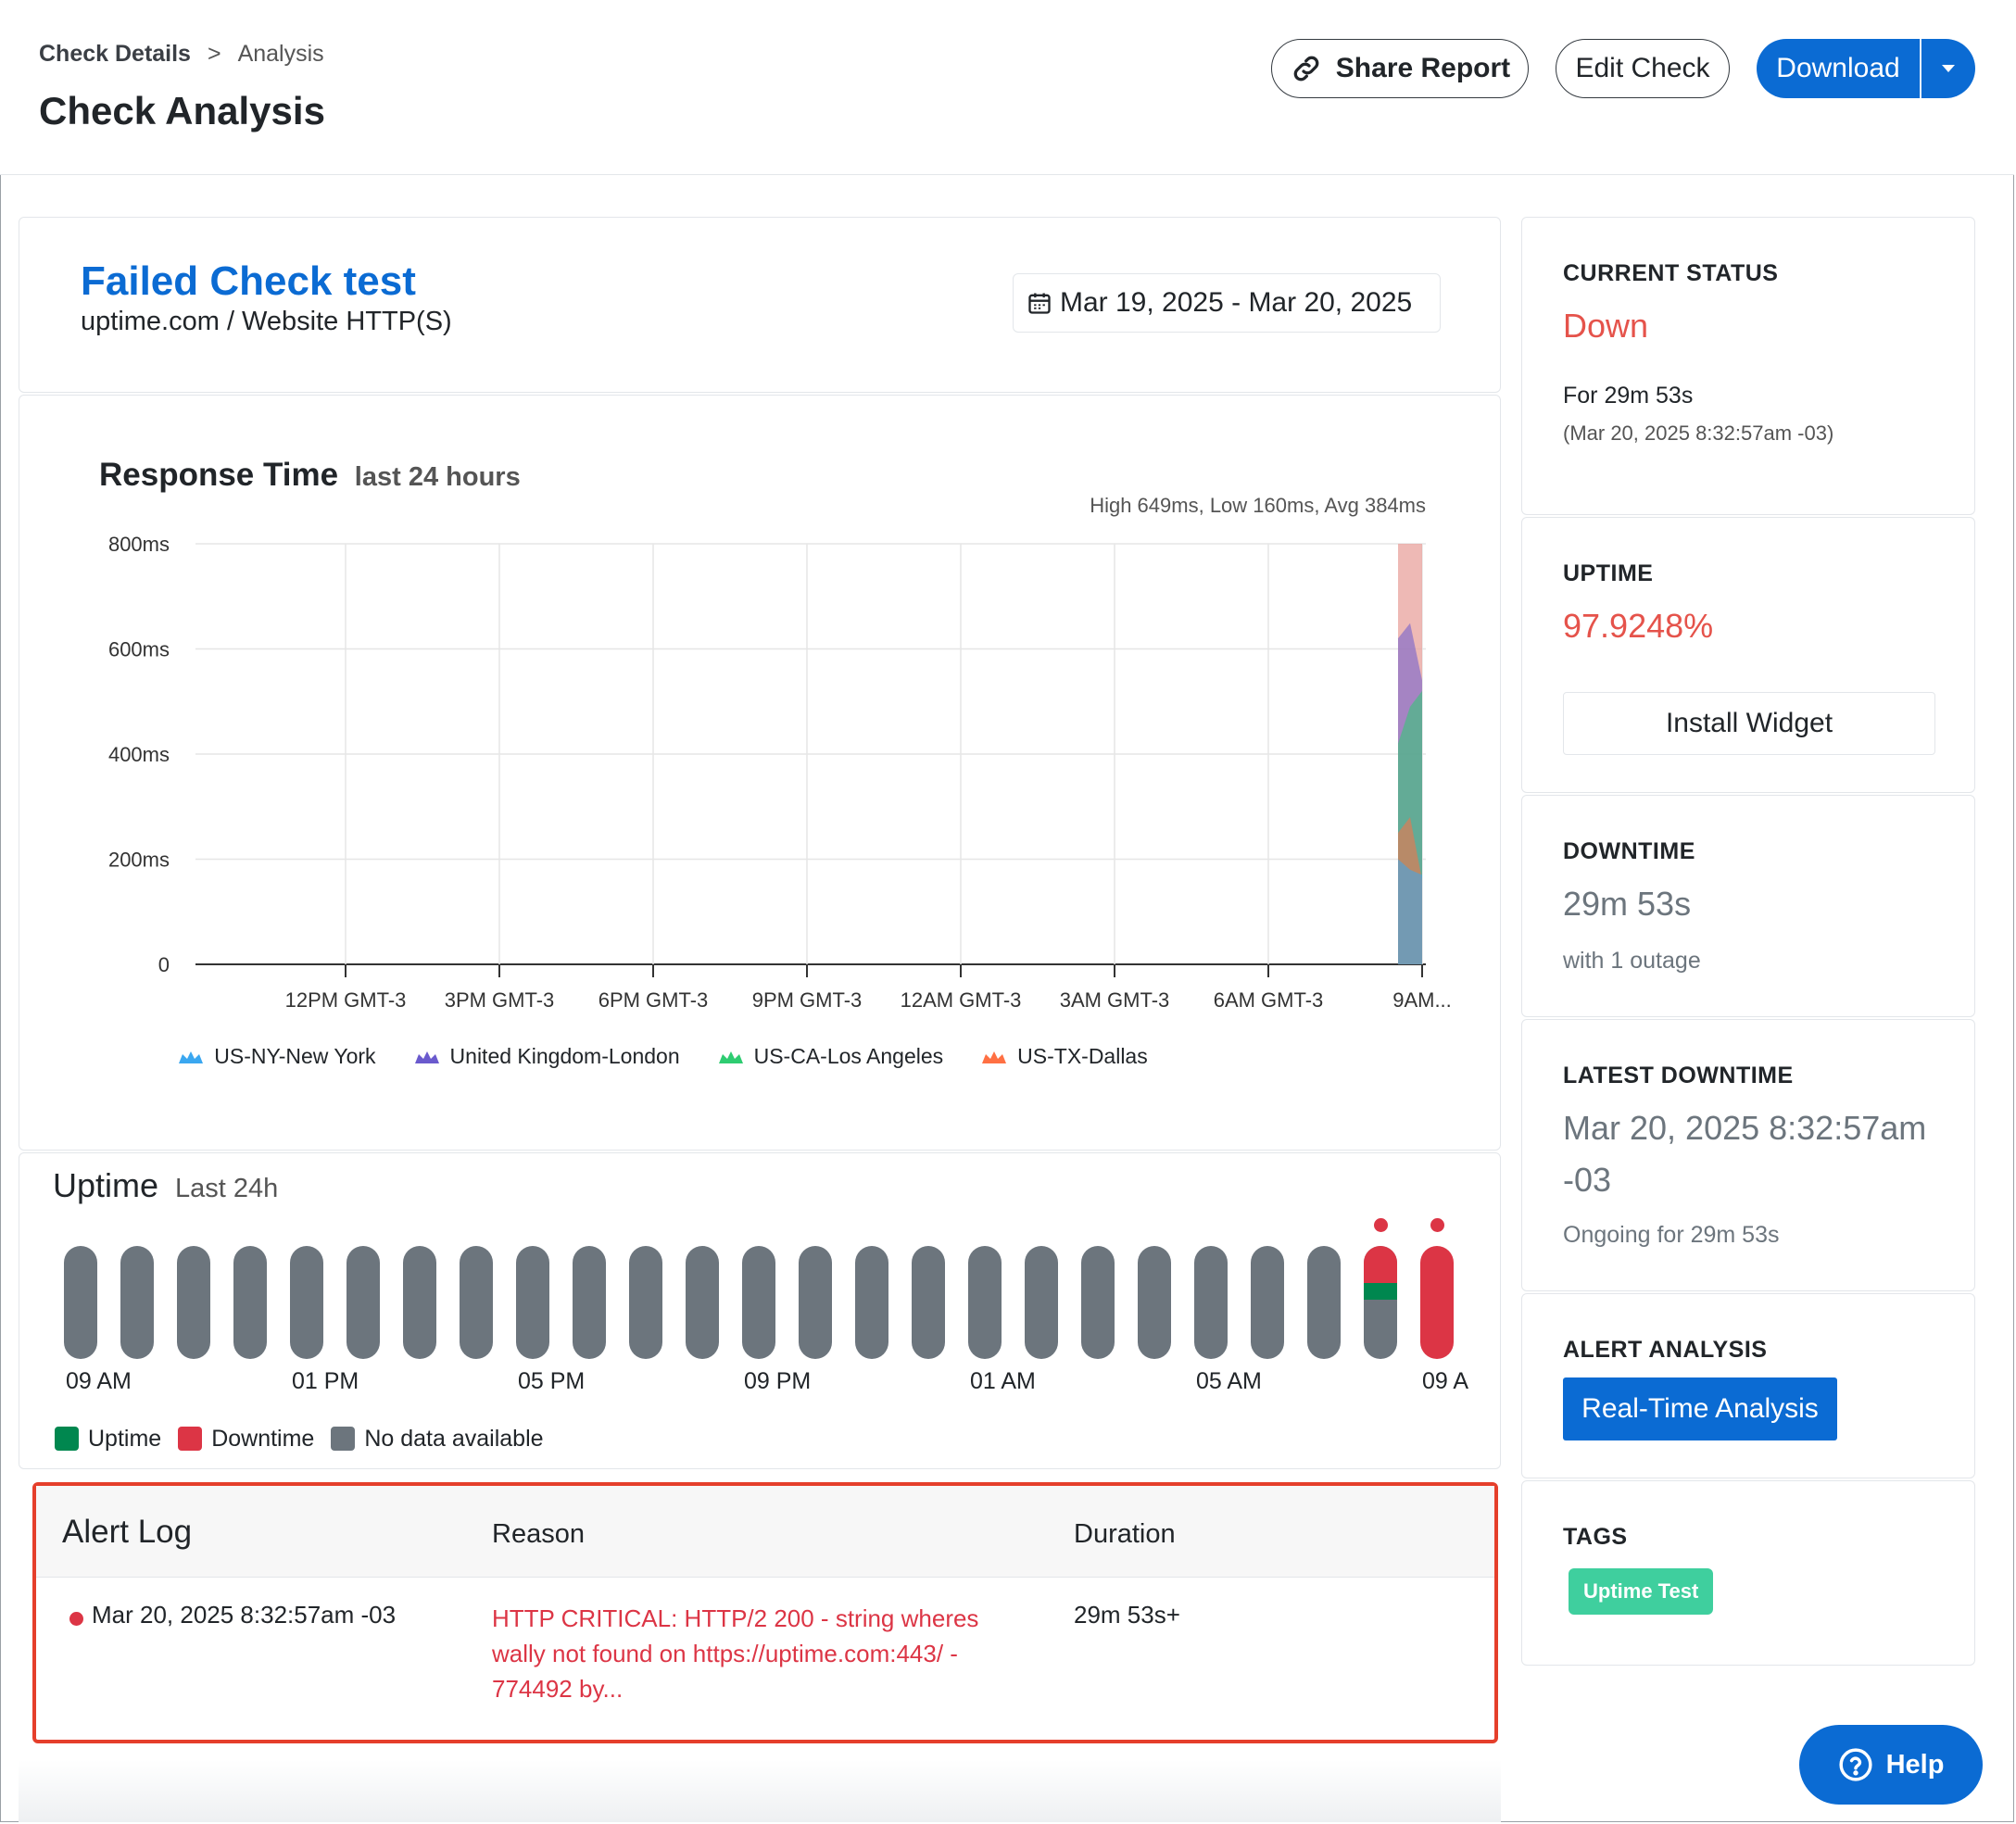 Image resolution: width=2016 pixels, height=1824 pixels. What do you see at coordinates (807, 1000) in the screenshot?
I see `x-tick-label: 9PM GMT-3` at bounding box center [807, 1000].